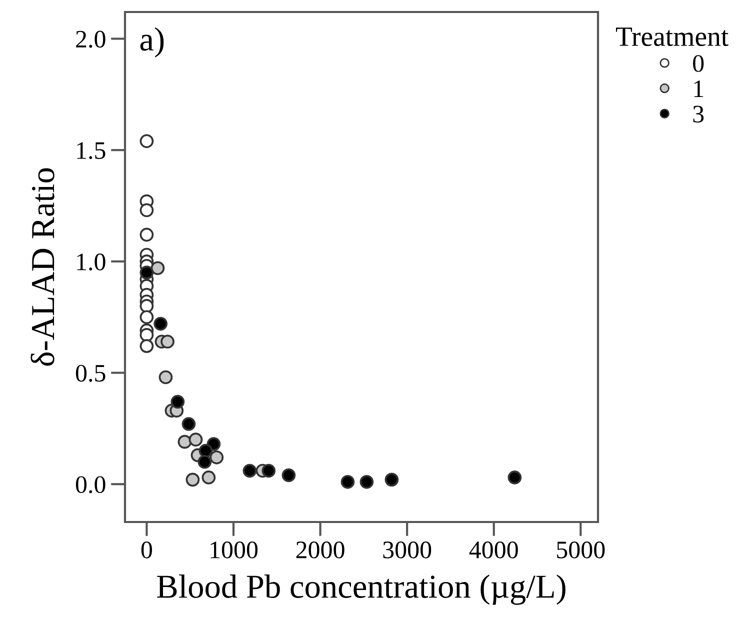  What do you see at coordinates (146, 549) in the screenshot?
I see `x-tick-label: 0` at bounding box center [146, 549].